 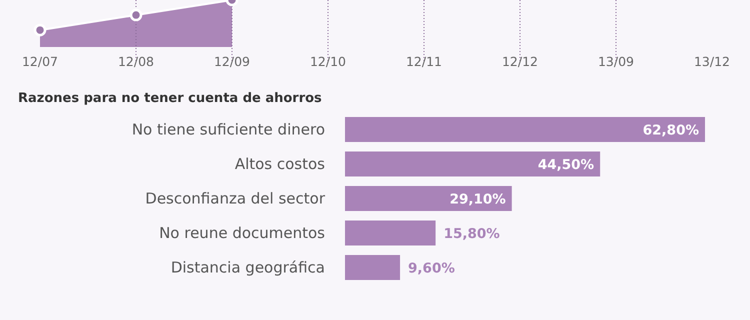 I want to click on y-tick-label: No reune documentos, so click(x=242, y=233).